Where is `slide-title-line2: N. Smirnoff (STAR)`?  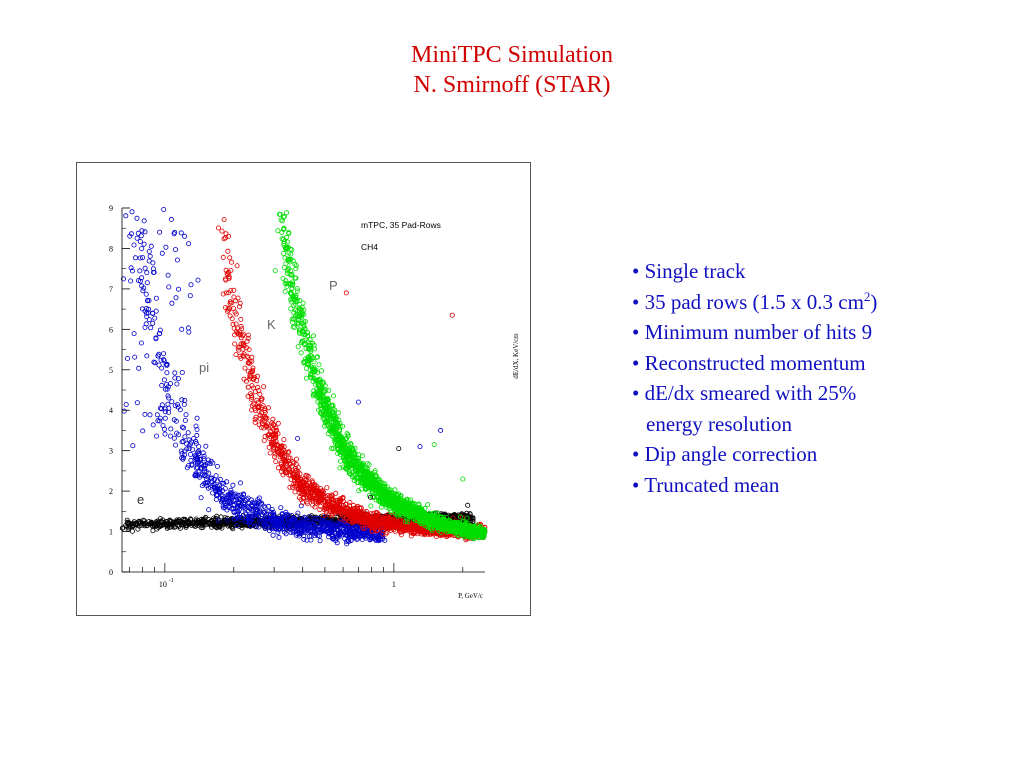
slide-title-line2: N. Smirnoff (STAR) is located at coordinates (512, 85).